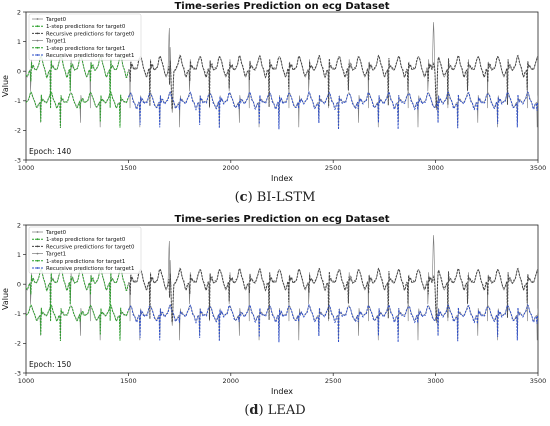 The image size is (550, 426). What do you see at coordinates (247, 410) in the screenshot?
I see `caption-d-prefix: (` at bounding box center [247, 410].